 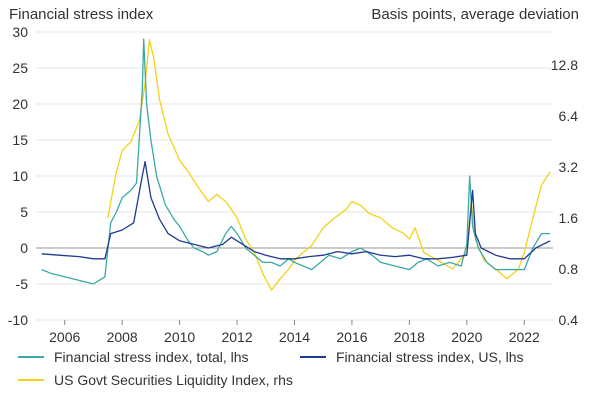 I want to click on left-axis-title: Financial stress index, so click(x=81, y=14).